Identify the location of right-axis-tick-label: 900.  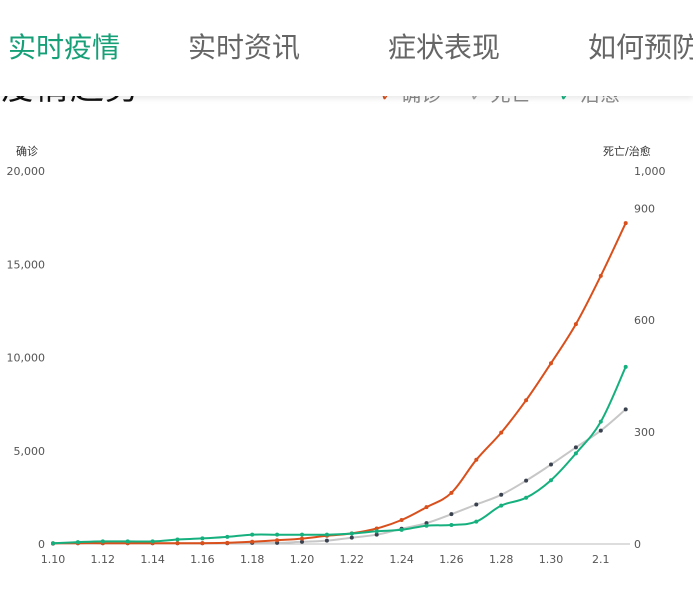
(644, 208).